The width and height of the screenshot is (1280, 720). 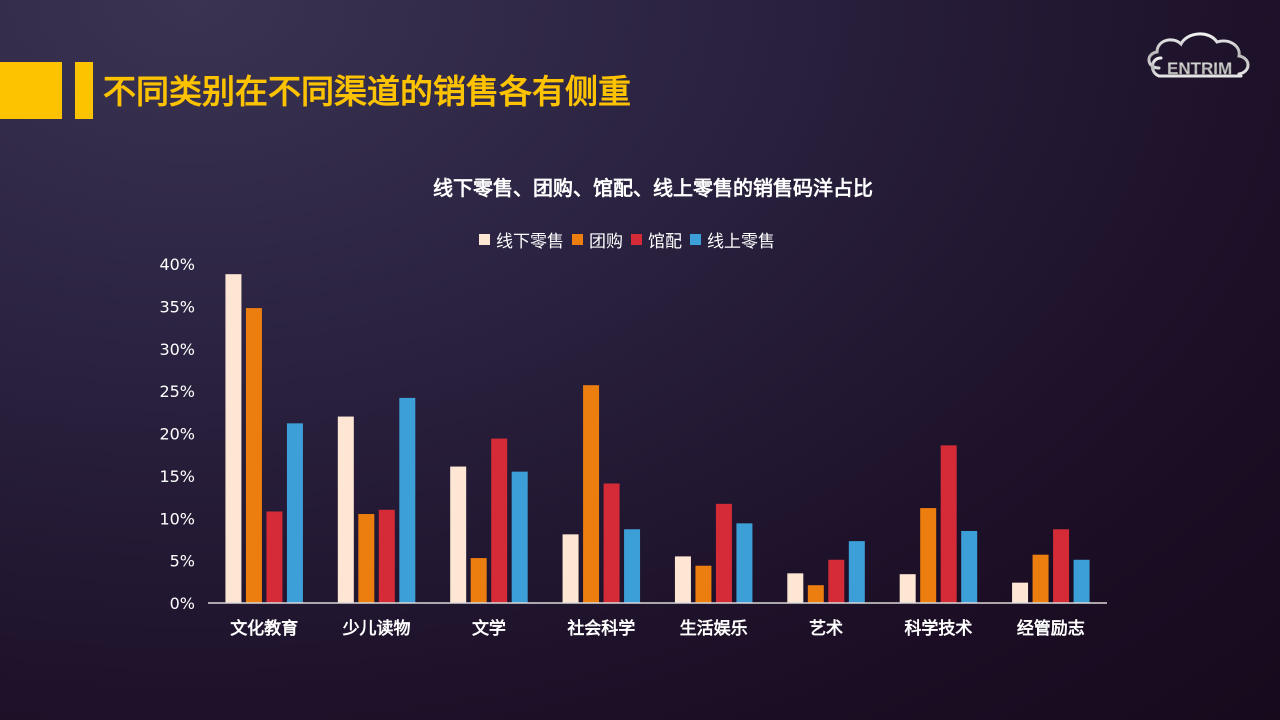 I want to click on x-tick-label: 少儿读物, so click(x=376, y=628).